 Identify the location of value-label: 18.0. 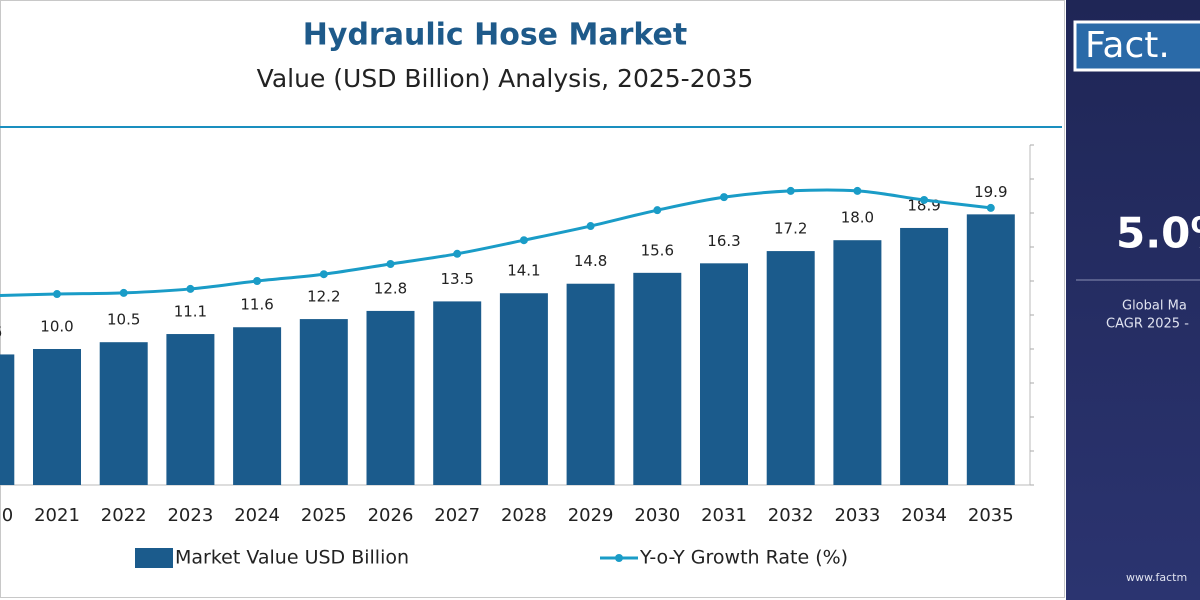
(857, 218).